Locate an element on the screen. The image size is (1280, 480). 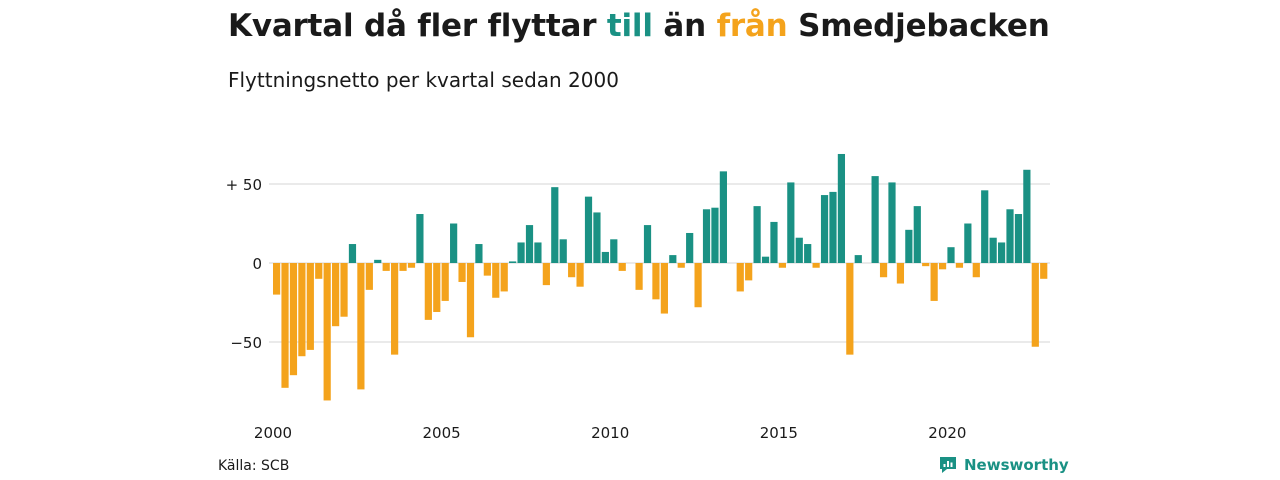
y-axis: + 50 0 −50 is located at coordinates (244, 264).